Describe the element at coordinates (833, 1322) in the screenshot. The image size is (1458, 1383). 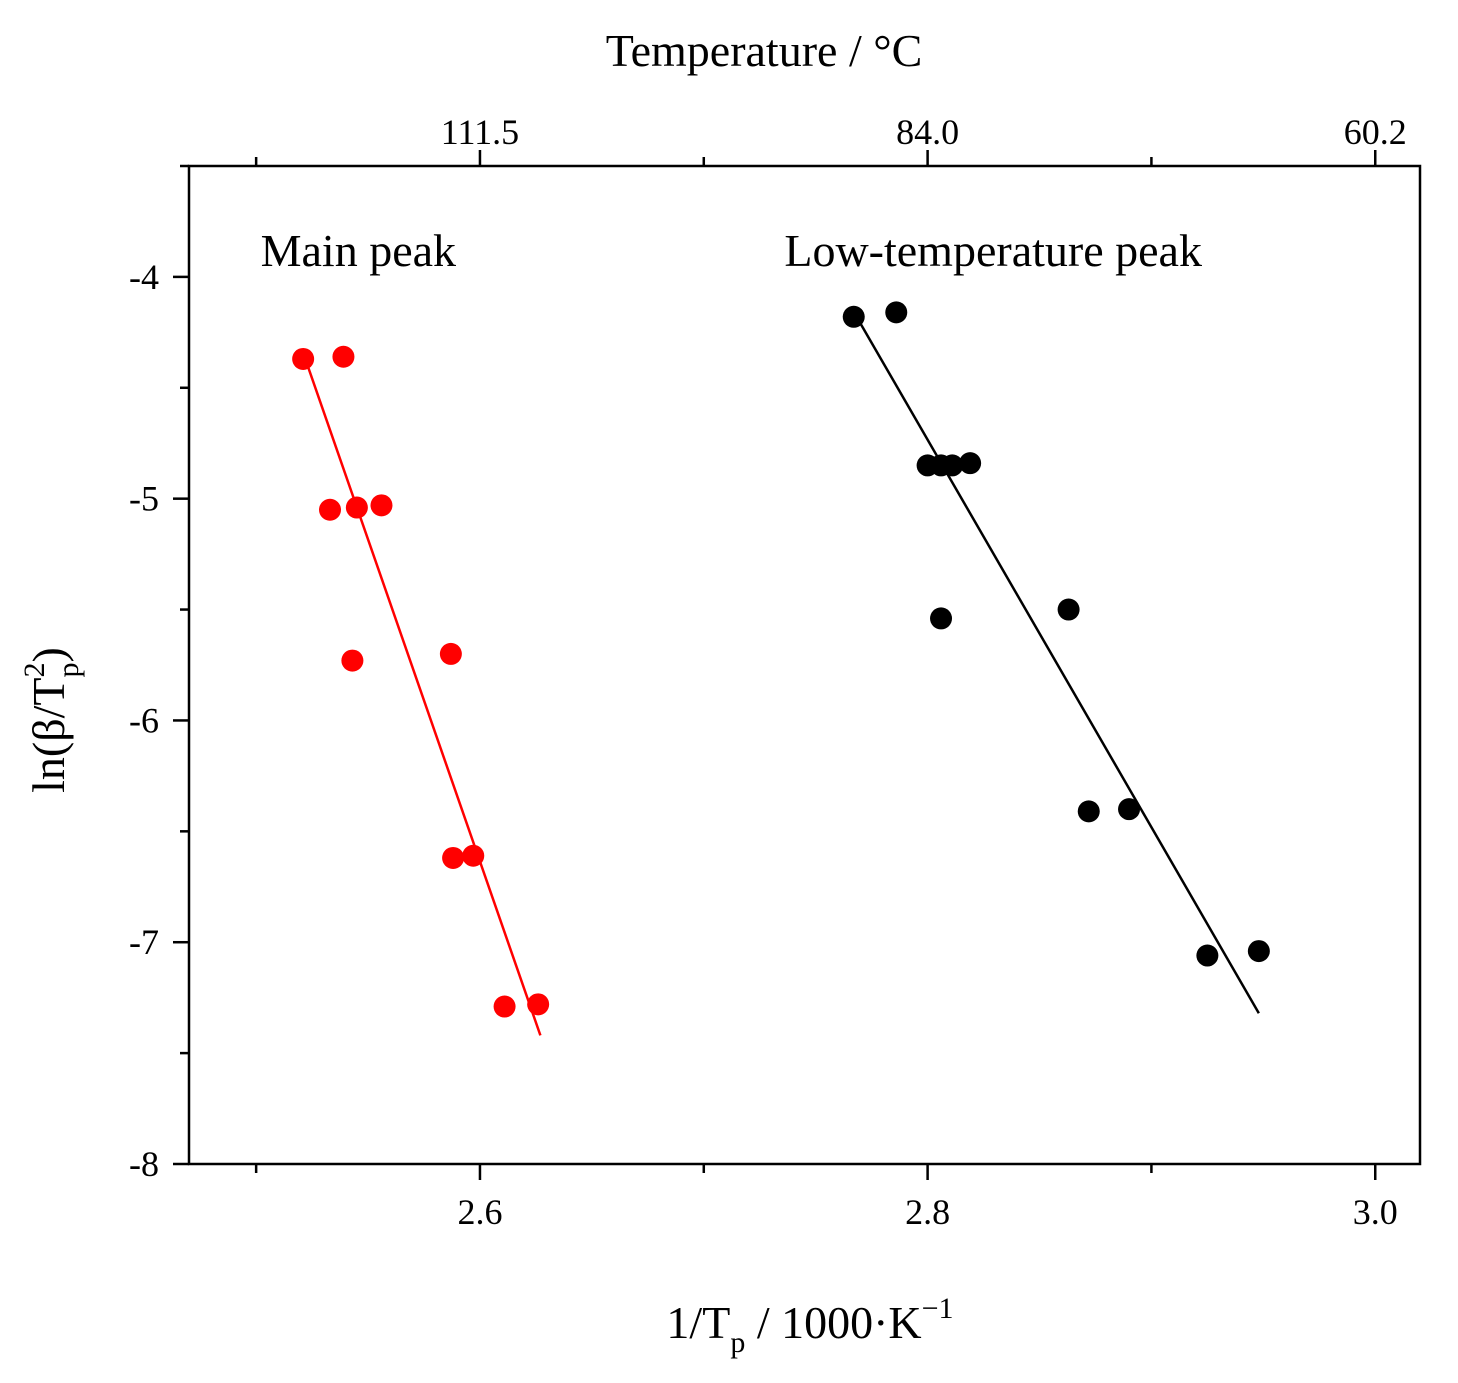
I see `x-axis-label-rest: / 1000·K` at that location.